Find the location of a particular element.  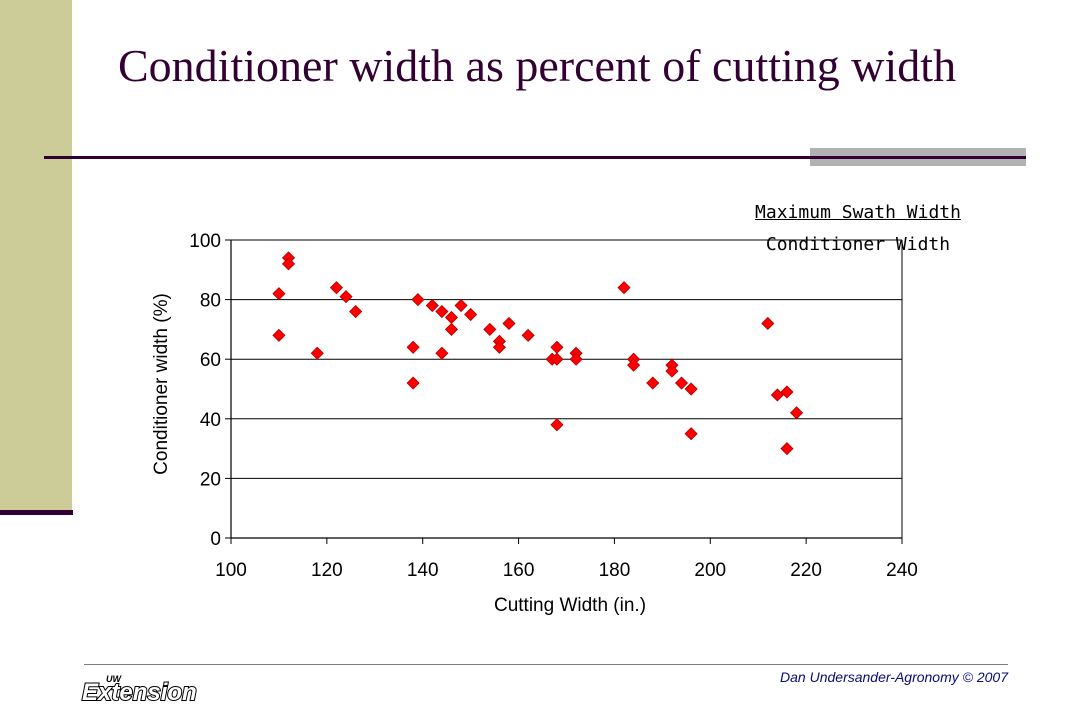

title-rule is located at coordinates (535, 157).